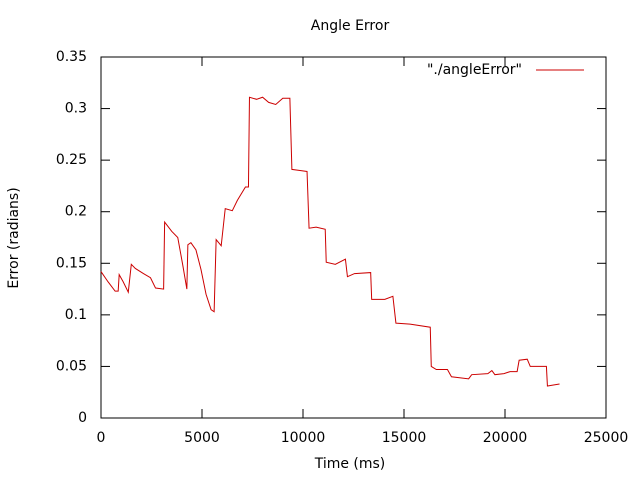 The image size is (640, 480). I want to click on x-tick-label: 25000, so click(606, 438).